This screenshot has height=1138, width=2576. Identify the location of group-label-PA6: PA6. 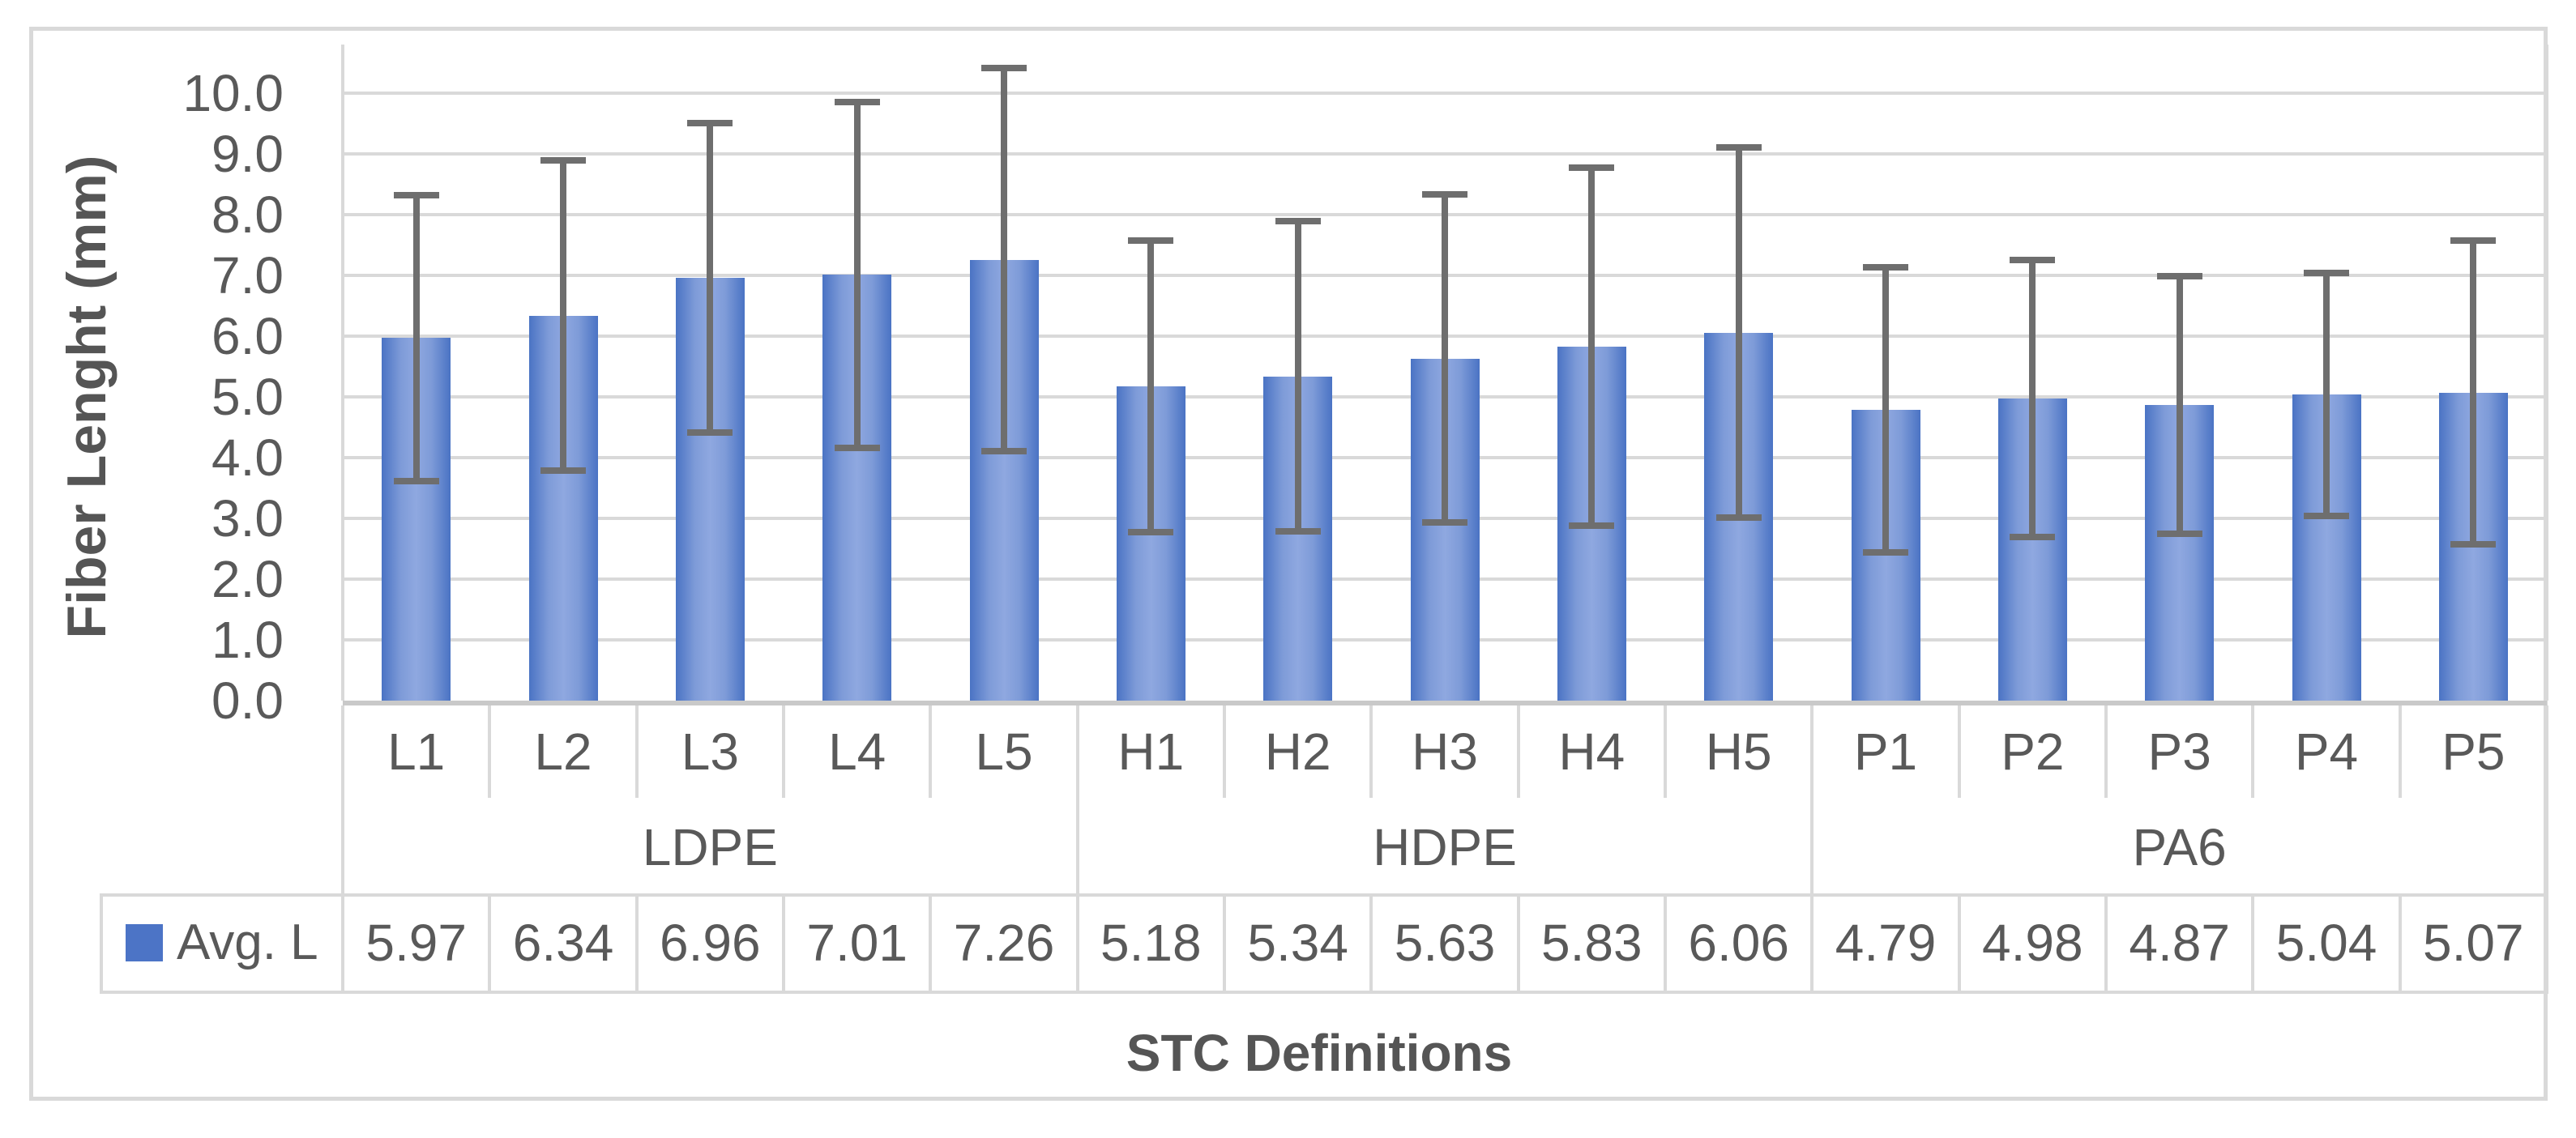
(2179, 847).